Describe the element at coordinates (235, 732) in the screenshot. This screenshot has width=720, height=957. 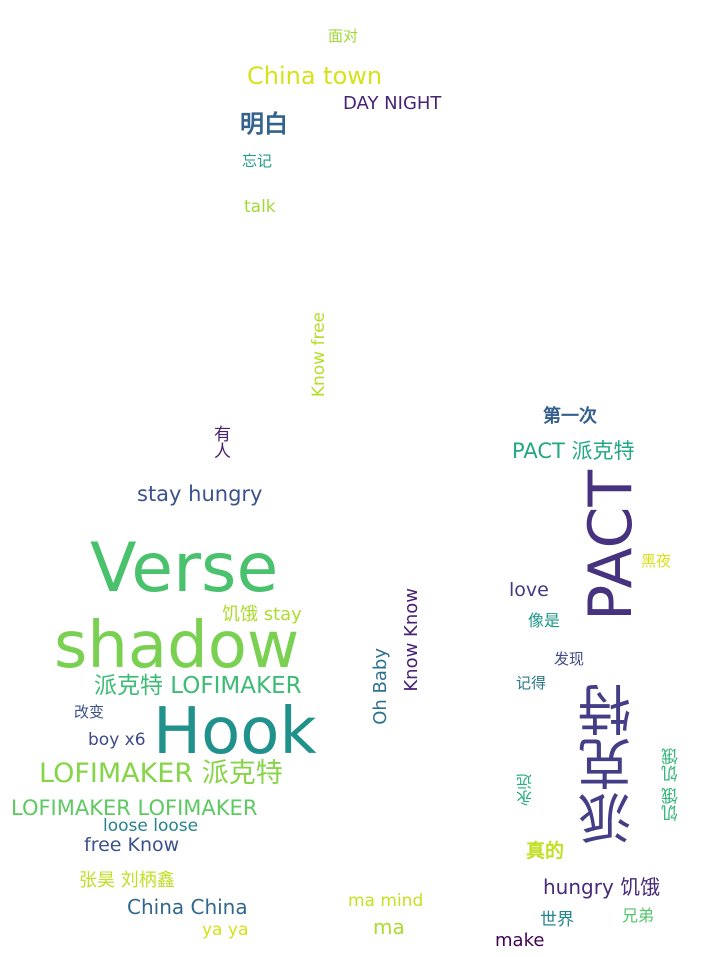
I see `word-25: Hook` at that location.